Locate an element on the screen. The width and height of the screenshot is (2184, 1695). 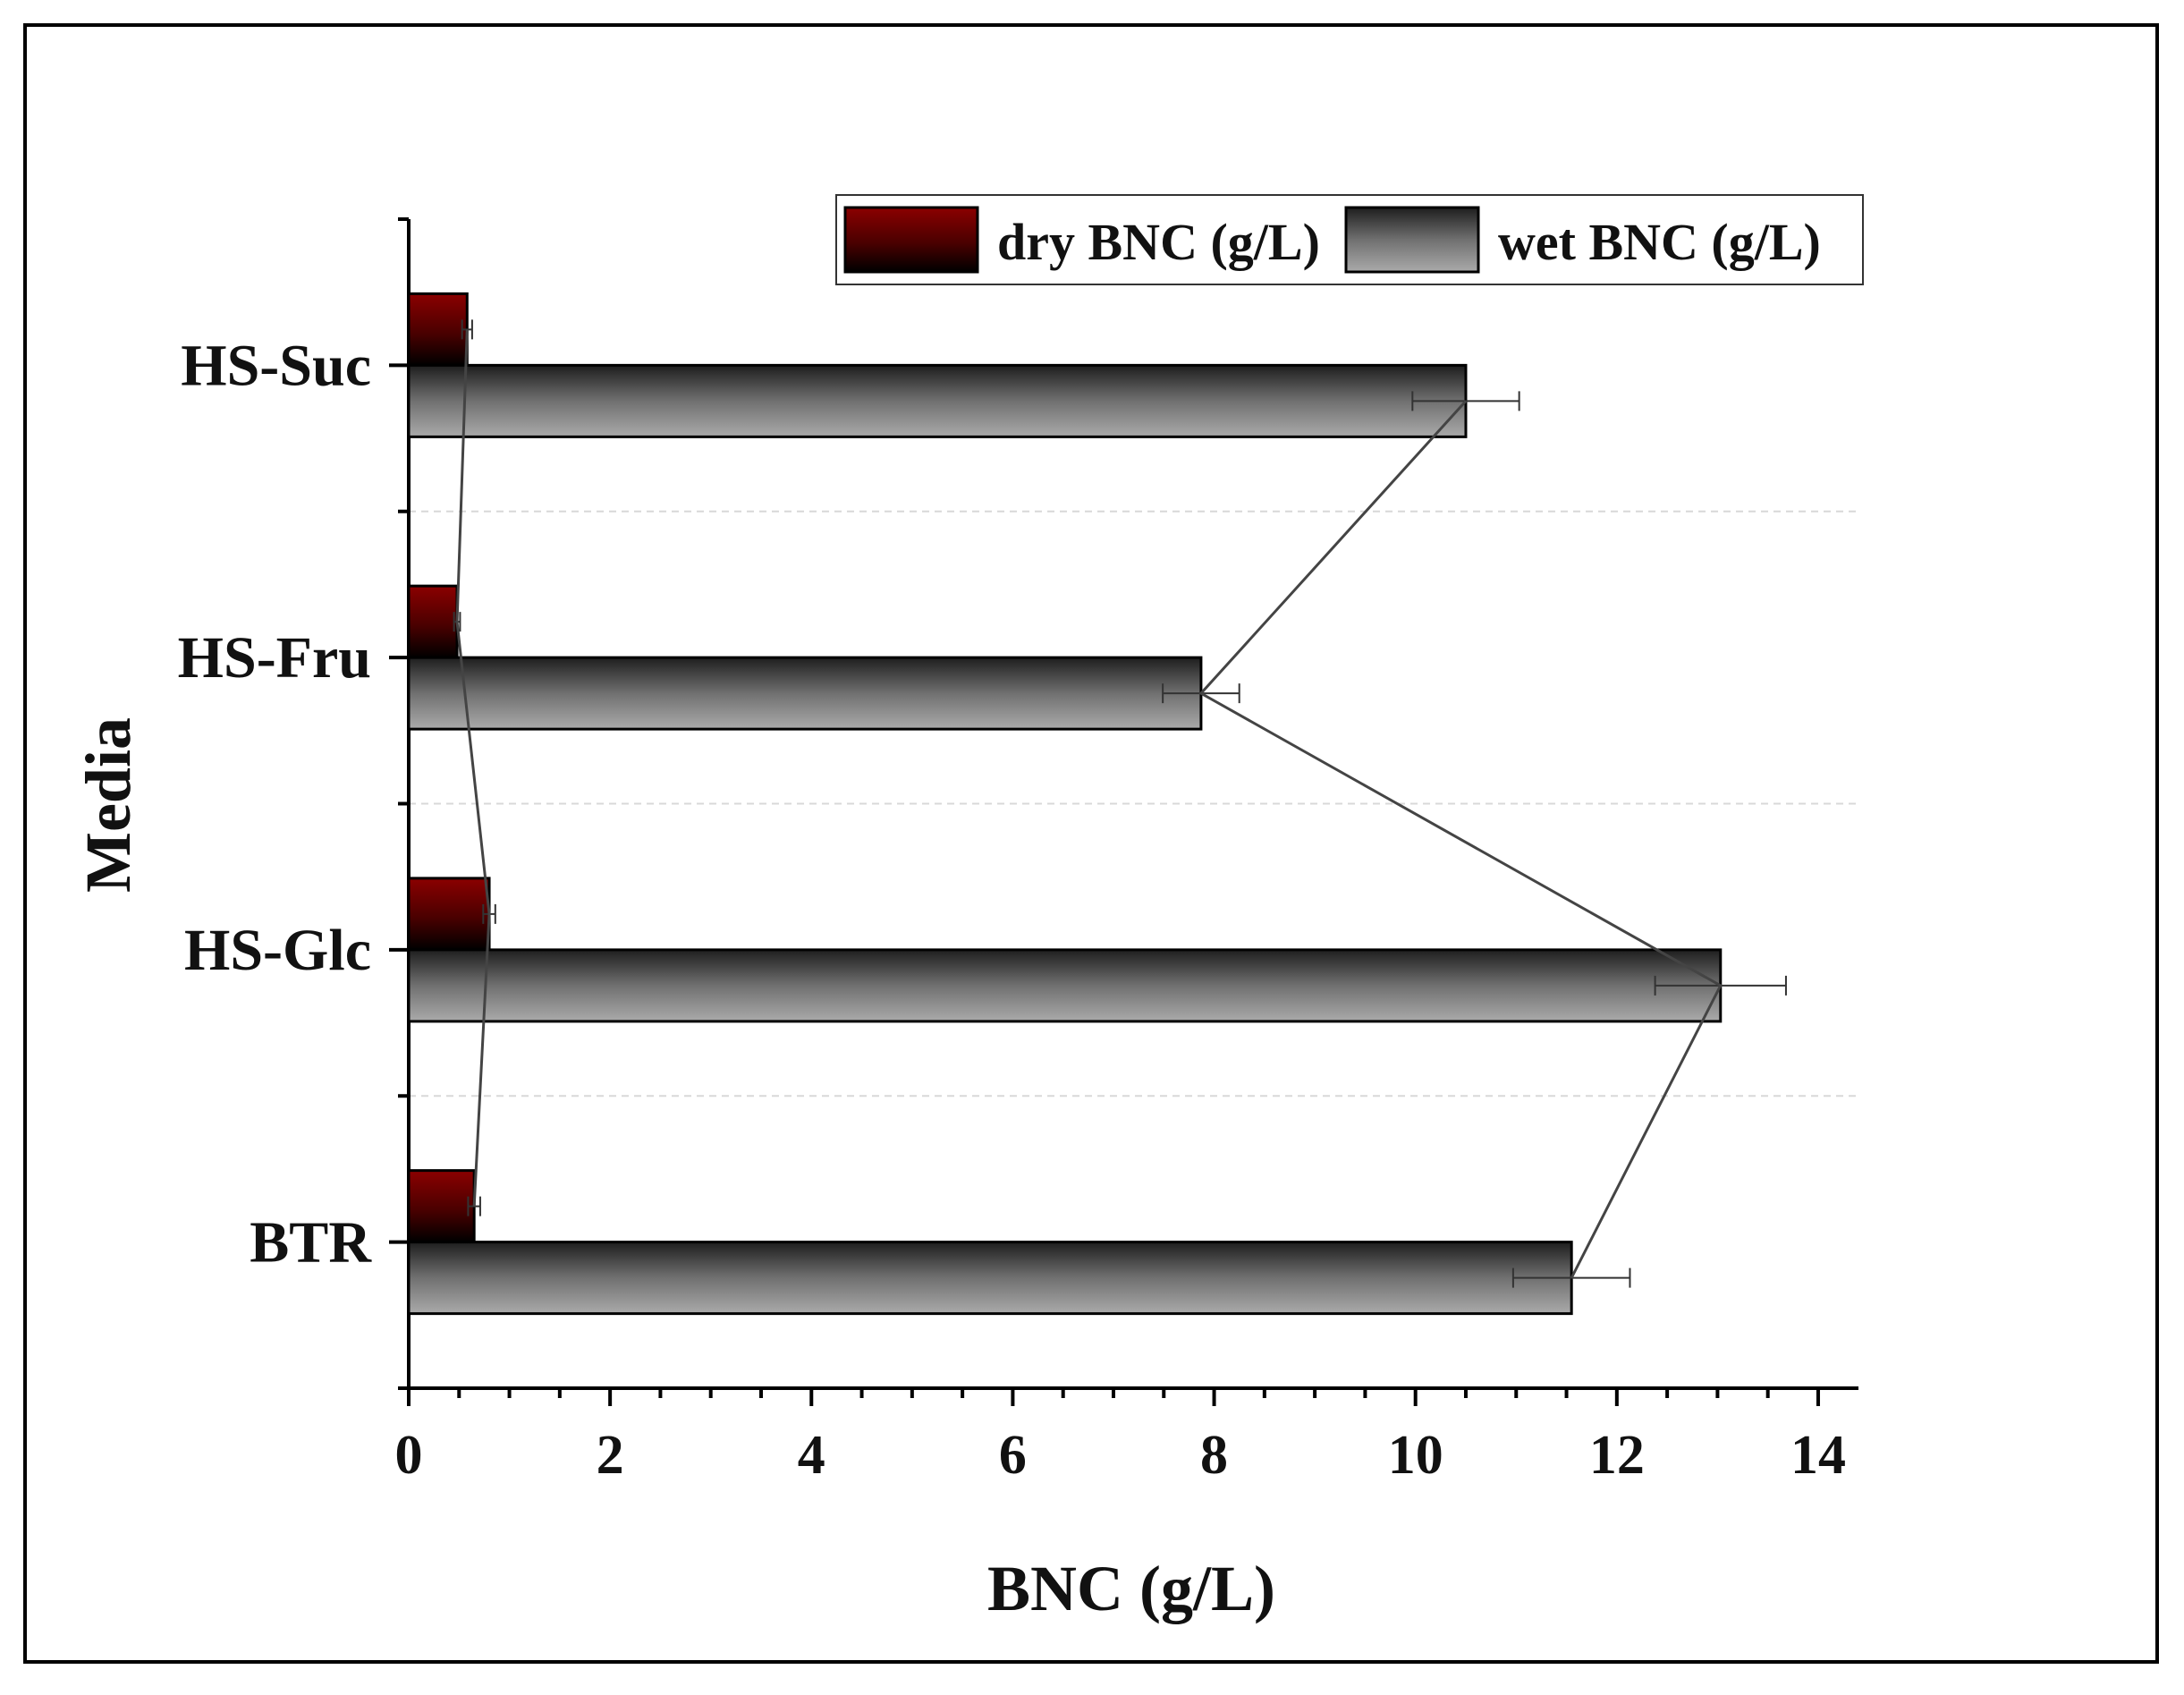
legend-label-dry: dry BNC (g/L) is located at coordinates (1158, 242).